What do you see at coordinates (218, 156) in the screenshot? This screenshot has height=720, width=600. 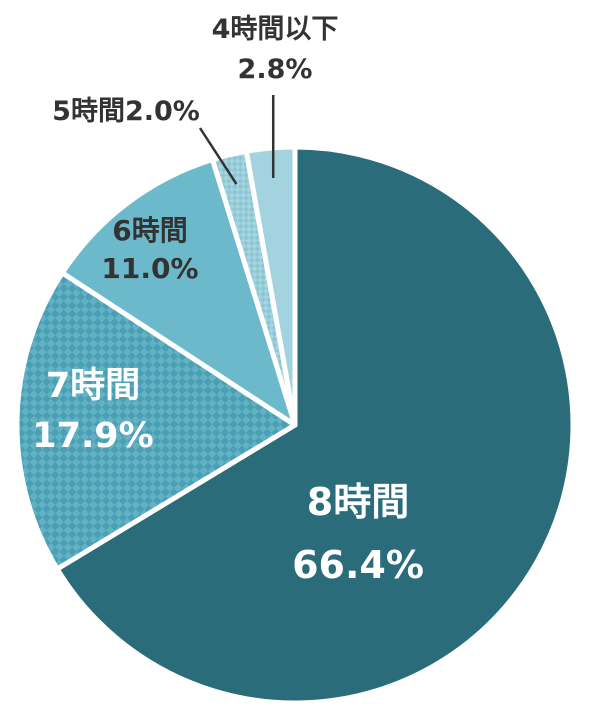 I see `leader-line-5h` at bounding box center [218, 156].